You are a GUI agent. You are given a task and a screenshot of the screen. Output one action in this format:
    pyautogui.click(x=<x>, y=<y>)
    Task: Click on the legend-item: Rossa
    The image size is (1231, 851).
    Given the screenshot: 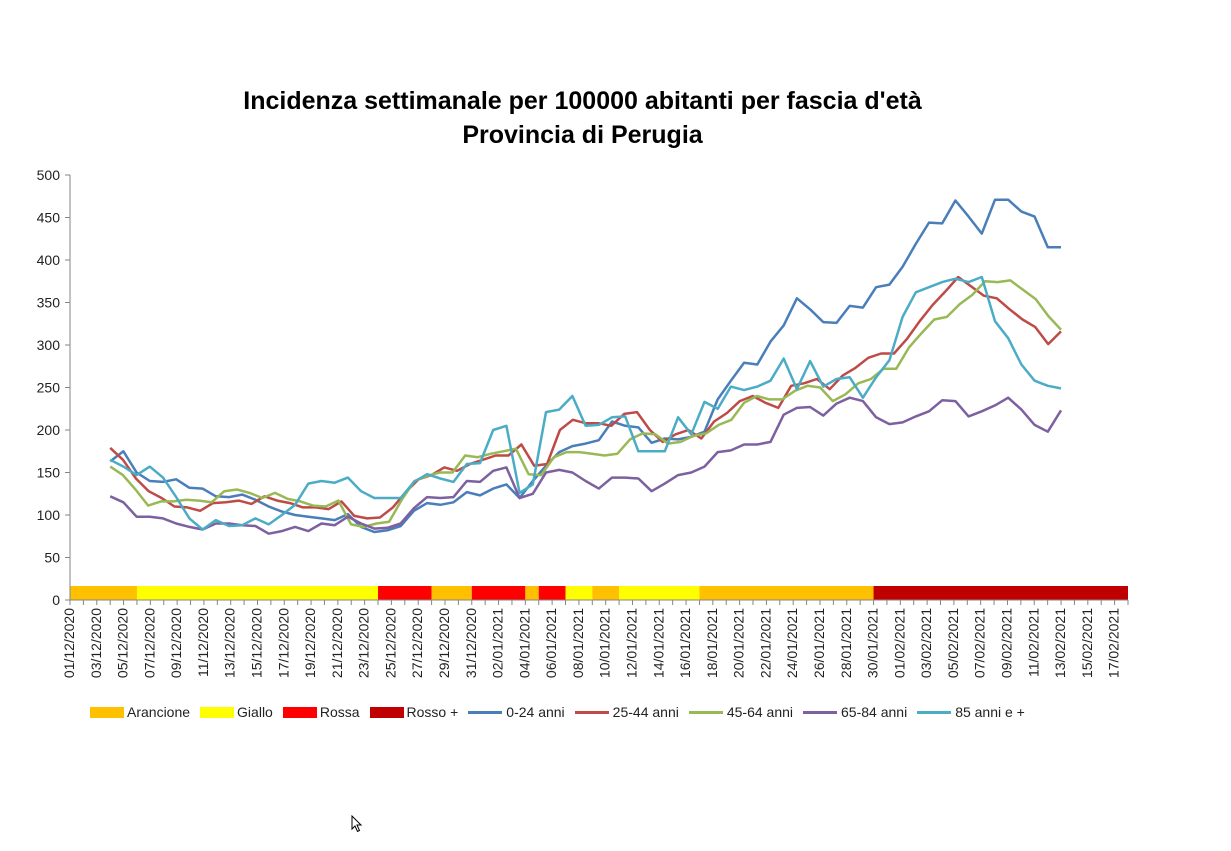 What is the action you would take?
    pyautogui.click(x=321, y=712)
    